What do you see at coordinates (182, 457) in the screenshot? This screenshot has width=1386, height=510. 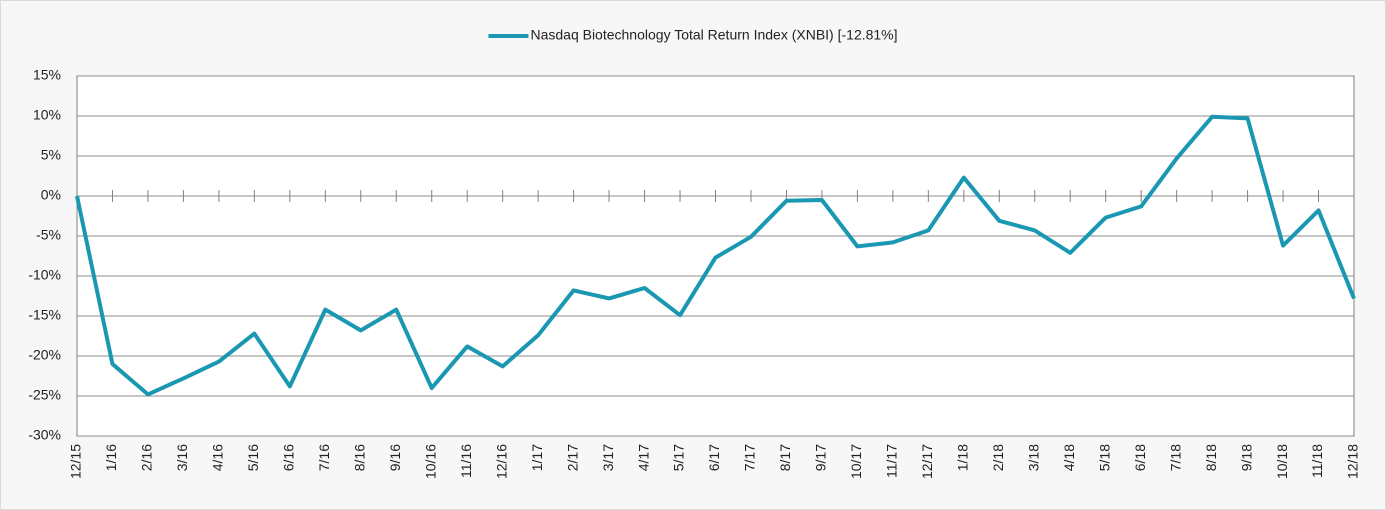 I see `x-tick-label: 3/16` at bounding box center [182, 457].